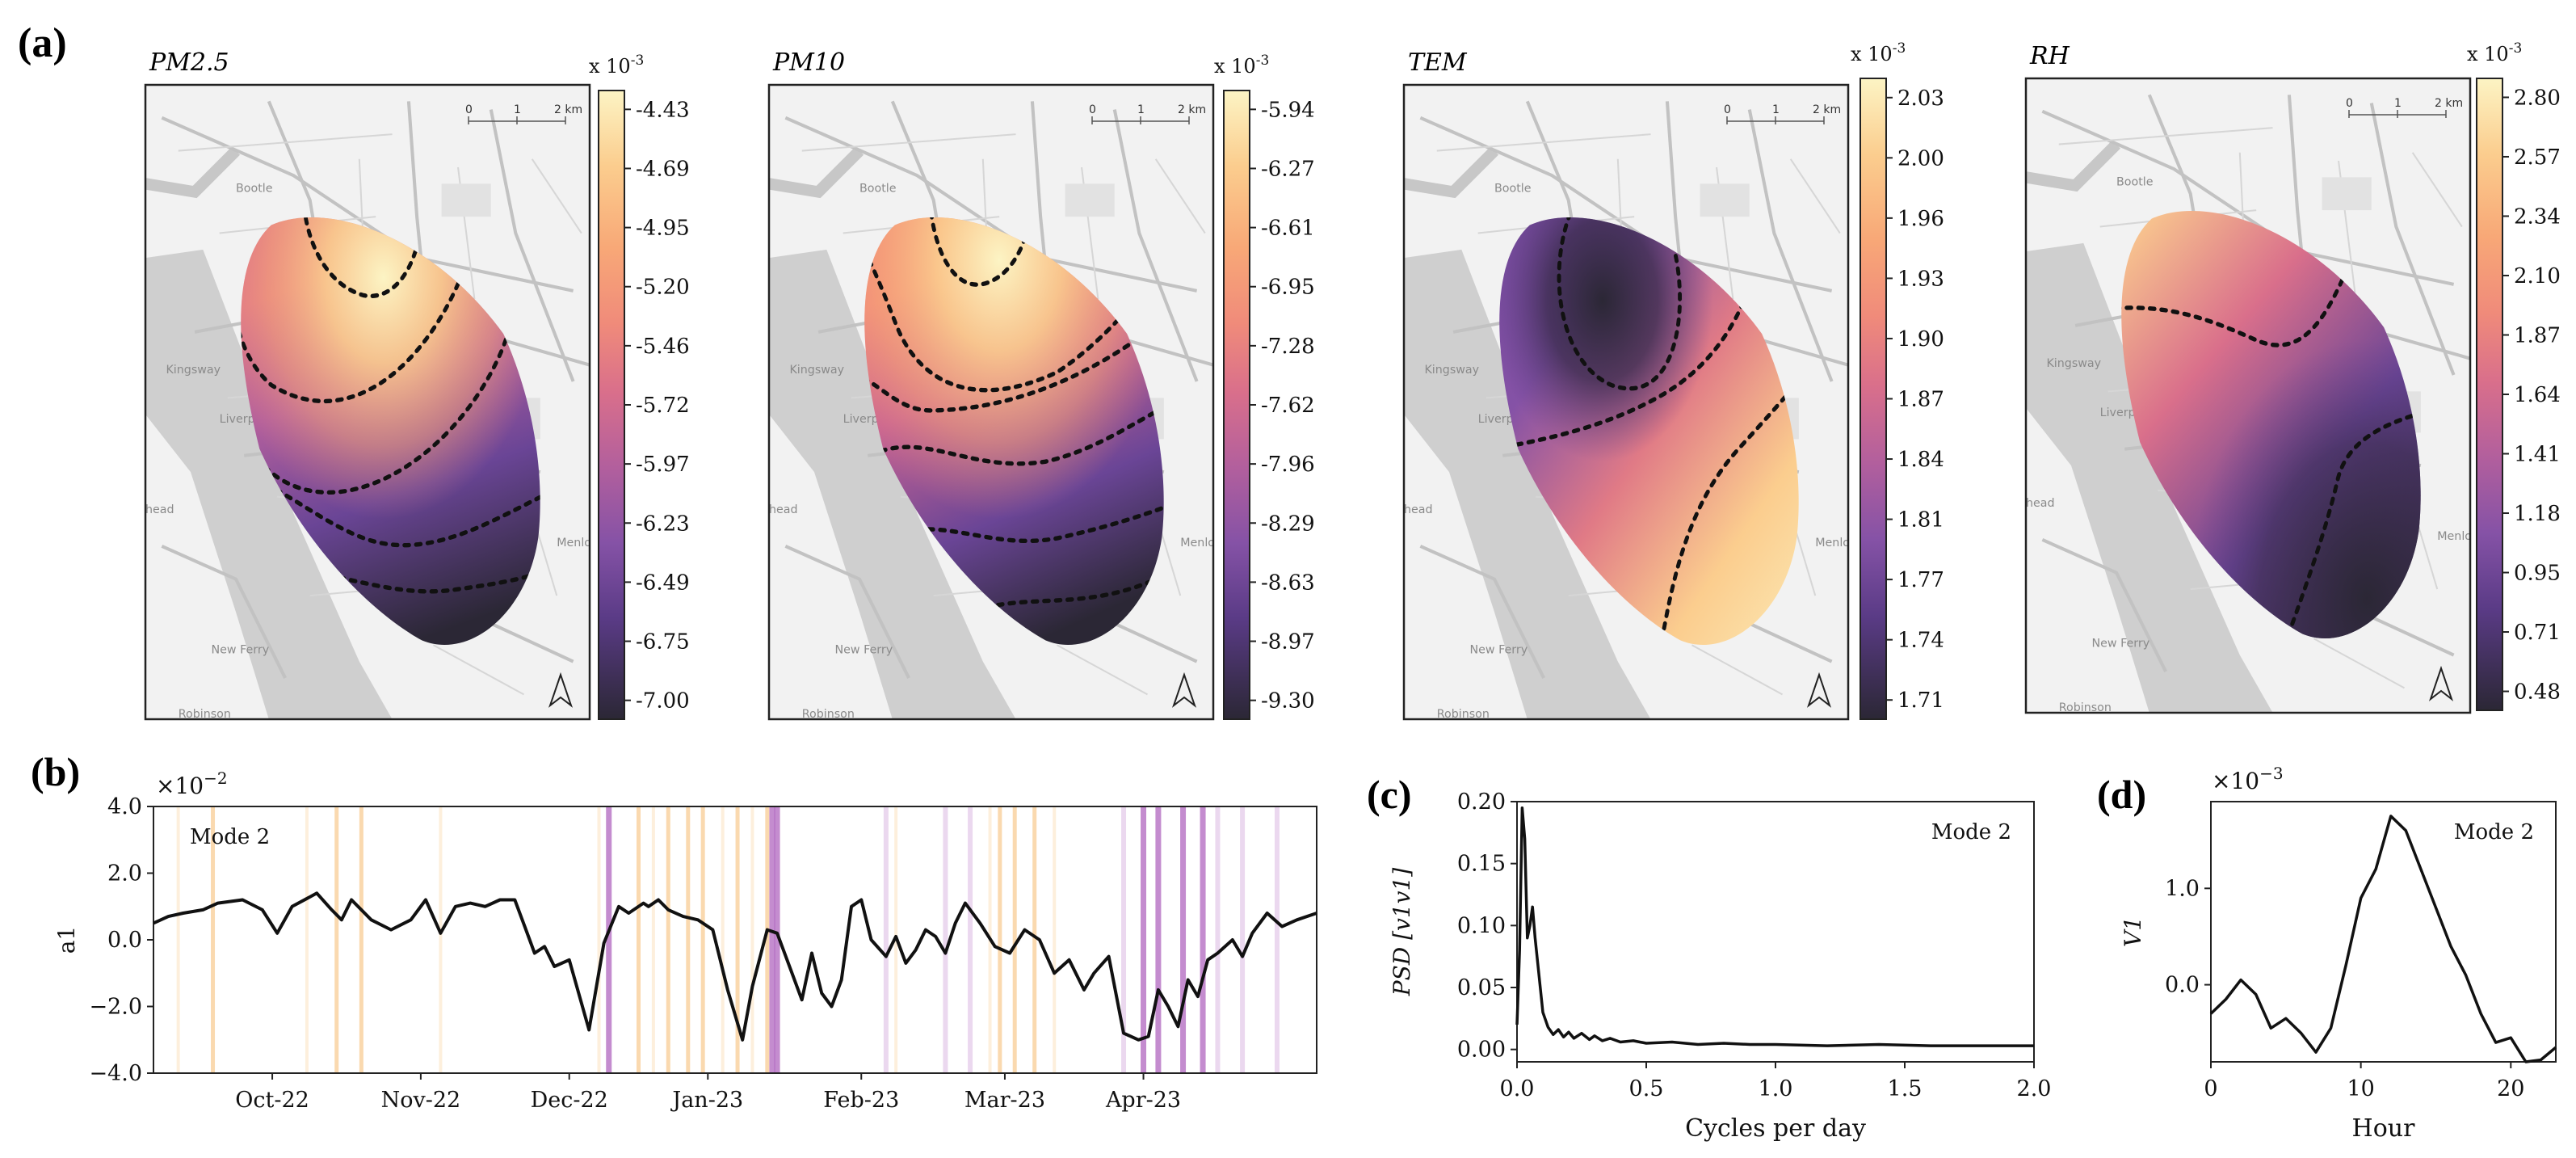 The height and width of the screenshot is (1158, 2576). I want to click on x-axis-label: Hour, so click(2384, 1128).